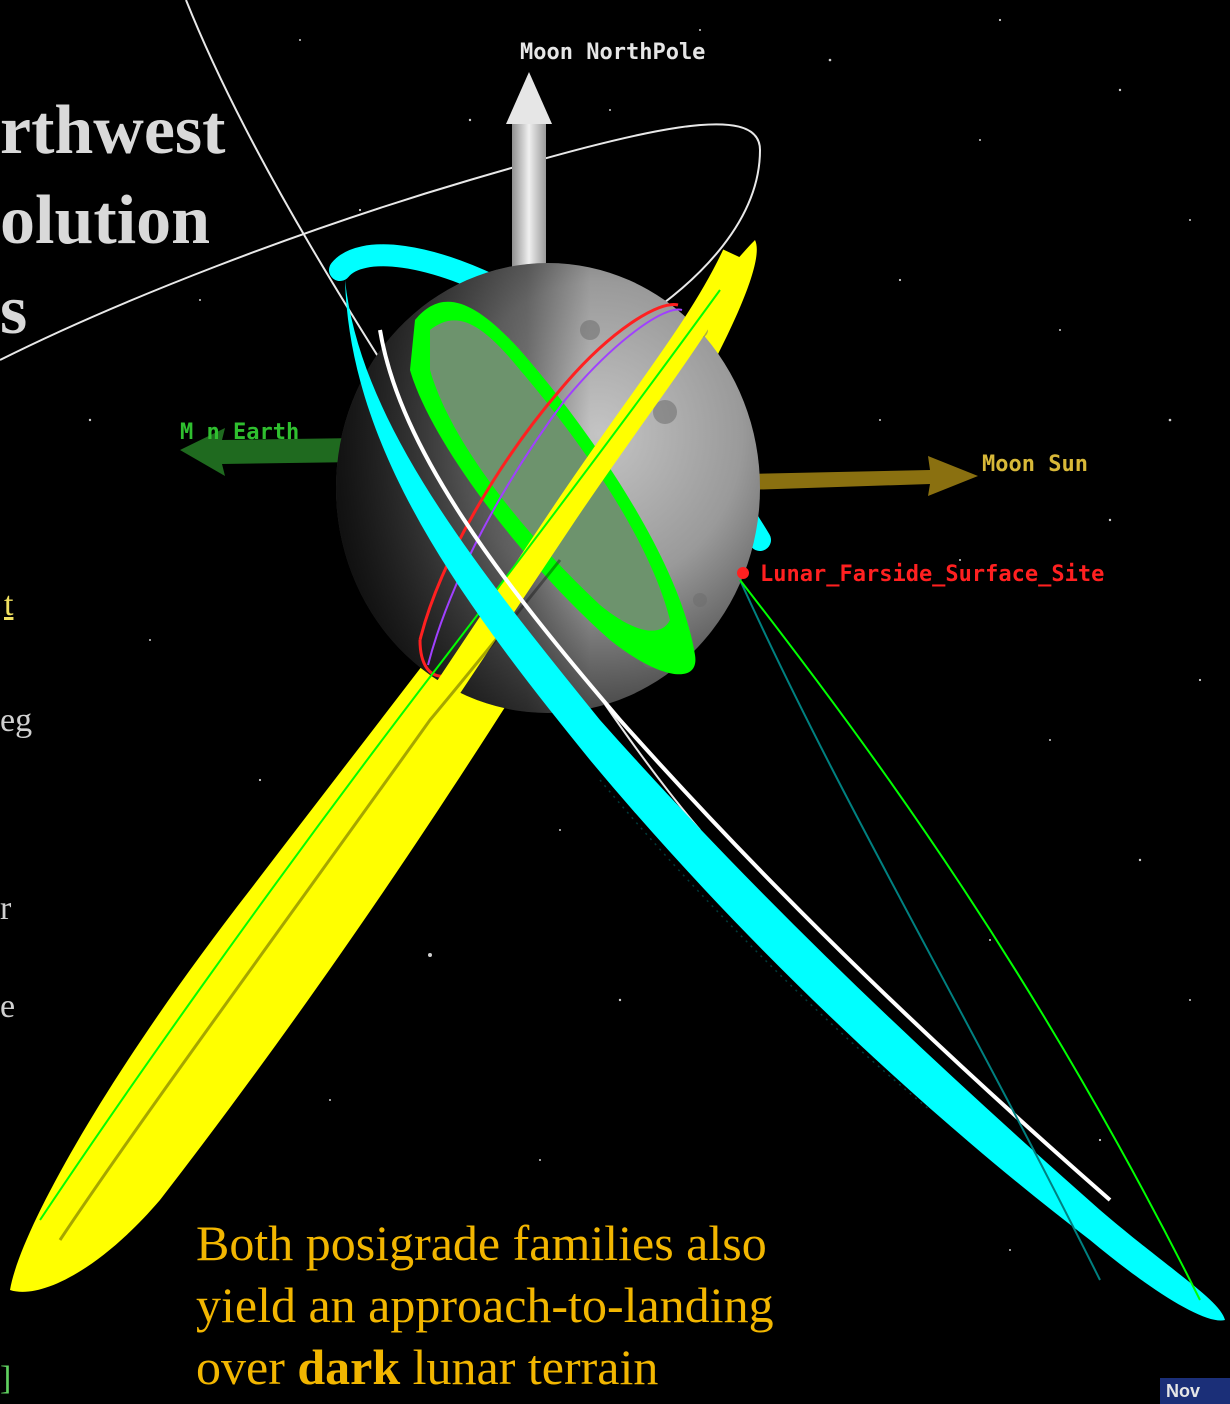 This screenshot has height=1404, width=1230. Describe the element at coordinates (1195, 1391) in the screenshot. I see `timeline-date-tag: Nov` at that location.